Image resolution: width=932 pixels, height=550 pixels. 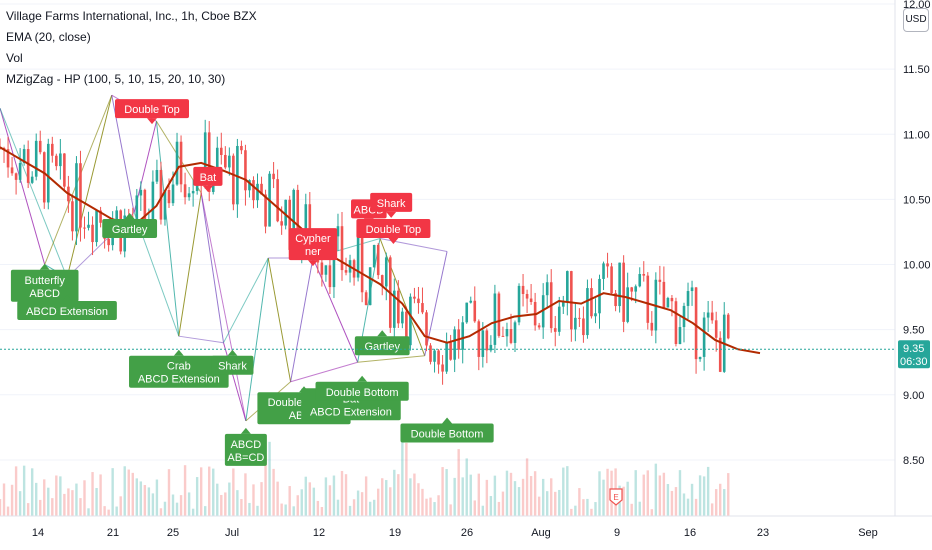 What do you see at coordinates (466, 527) in the screenshot?
I see `time-axis: 14 21 25 Jul 12 19 26 Aug 9 16 23 Sep` at bounding box center [466, 527].